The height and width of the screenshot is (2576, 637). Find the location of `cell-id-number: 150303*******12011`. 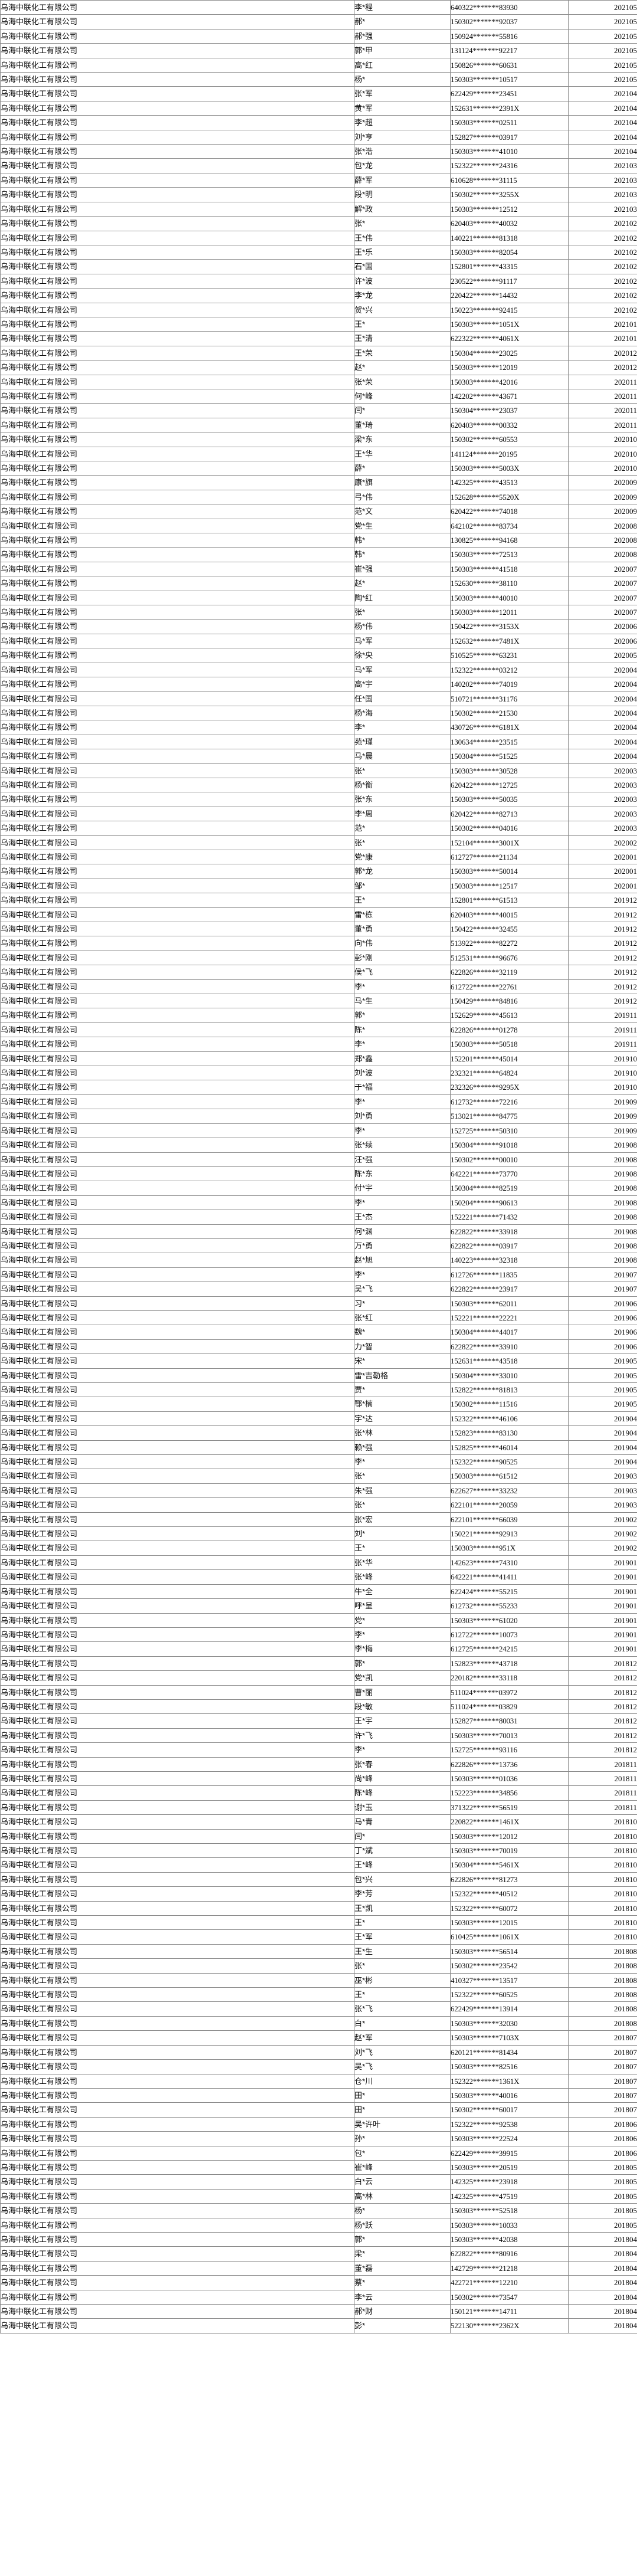

cell-id-number: 150303*******12011 is located at coordinates (509, 612).